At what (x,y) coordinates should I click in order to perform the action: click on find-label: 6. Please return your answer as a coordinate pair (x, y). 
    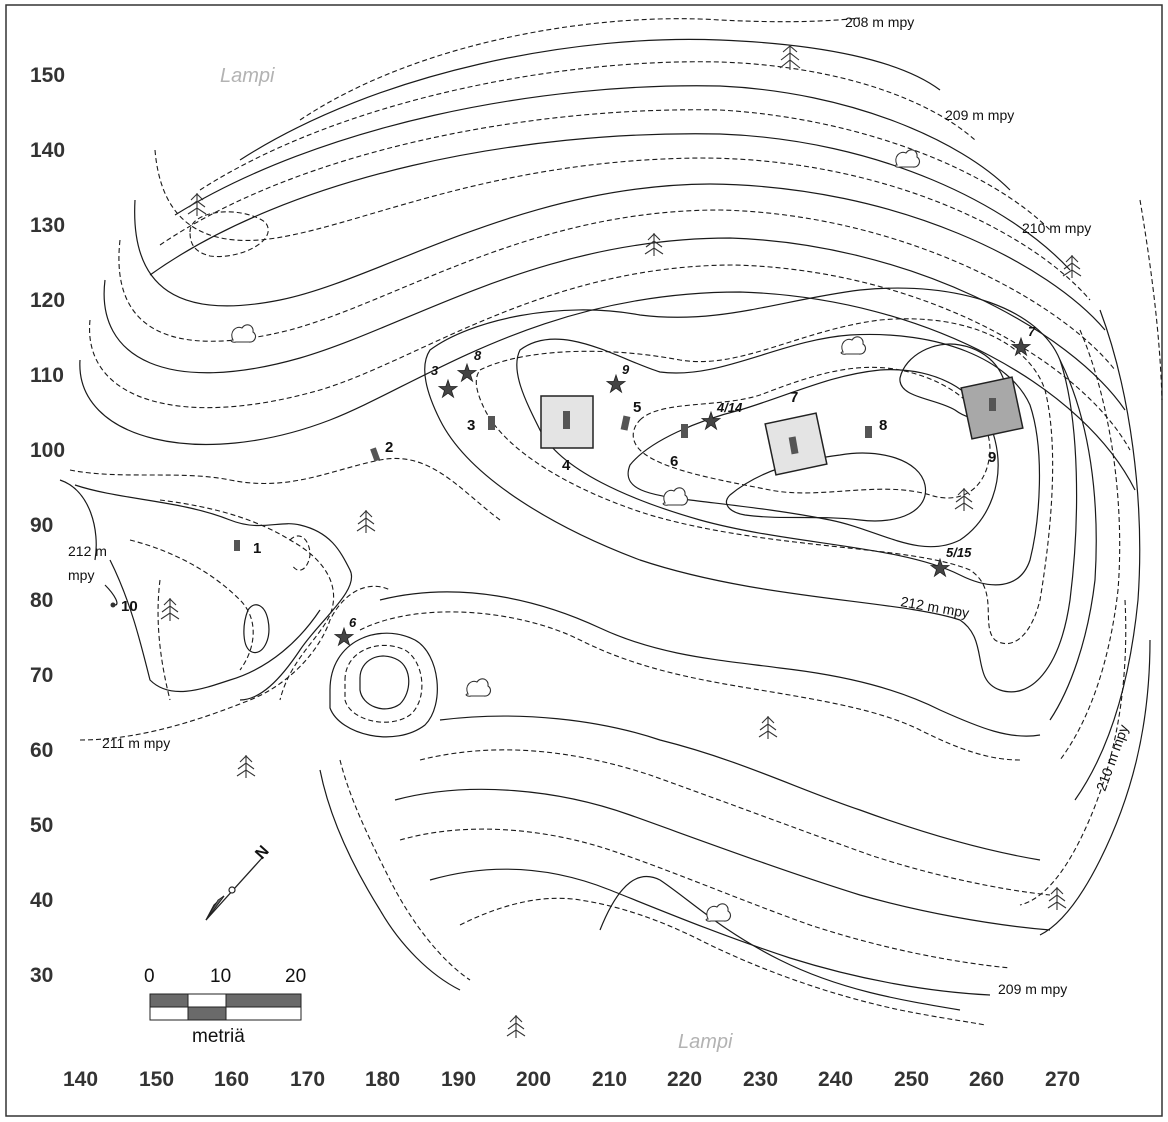
    Looking at the image, I should click on (353, 622).